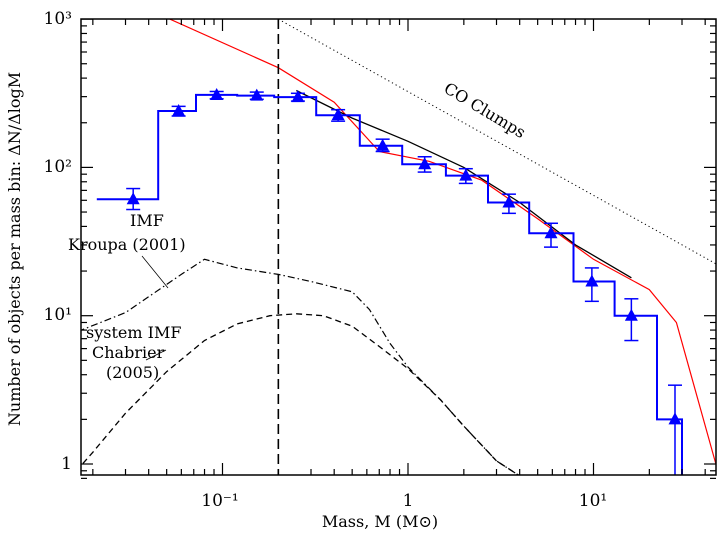 Image resolution: width=723 pixels, height=535 pixels. Describe the element at coordinates (132, 372) in the screenshot. I see `annotation-year-2005: (2005)` at that location.